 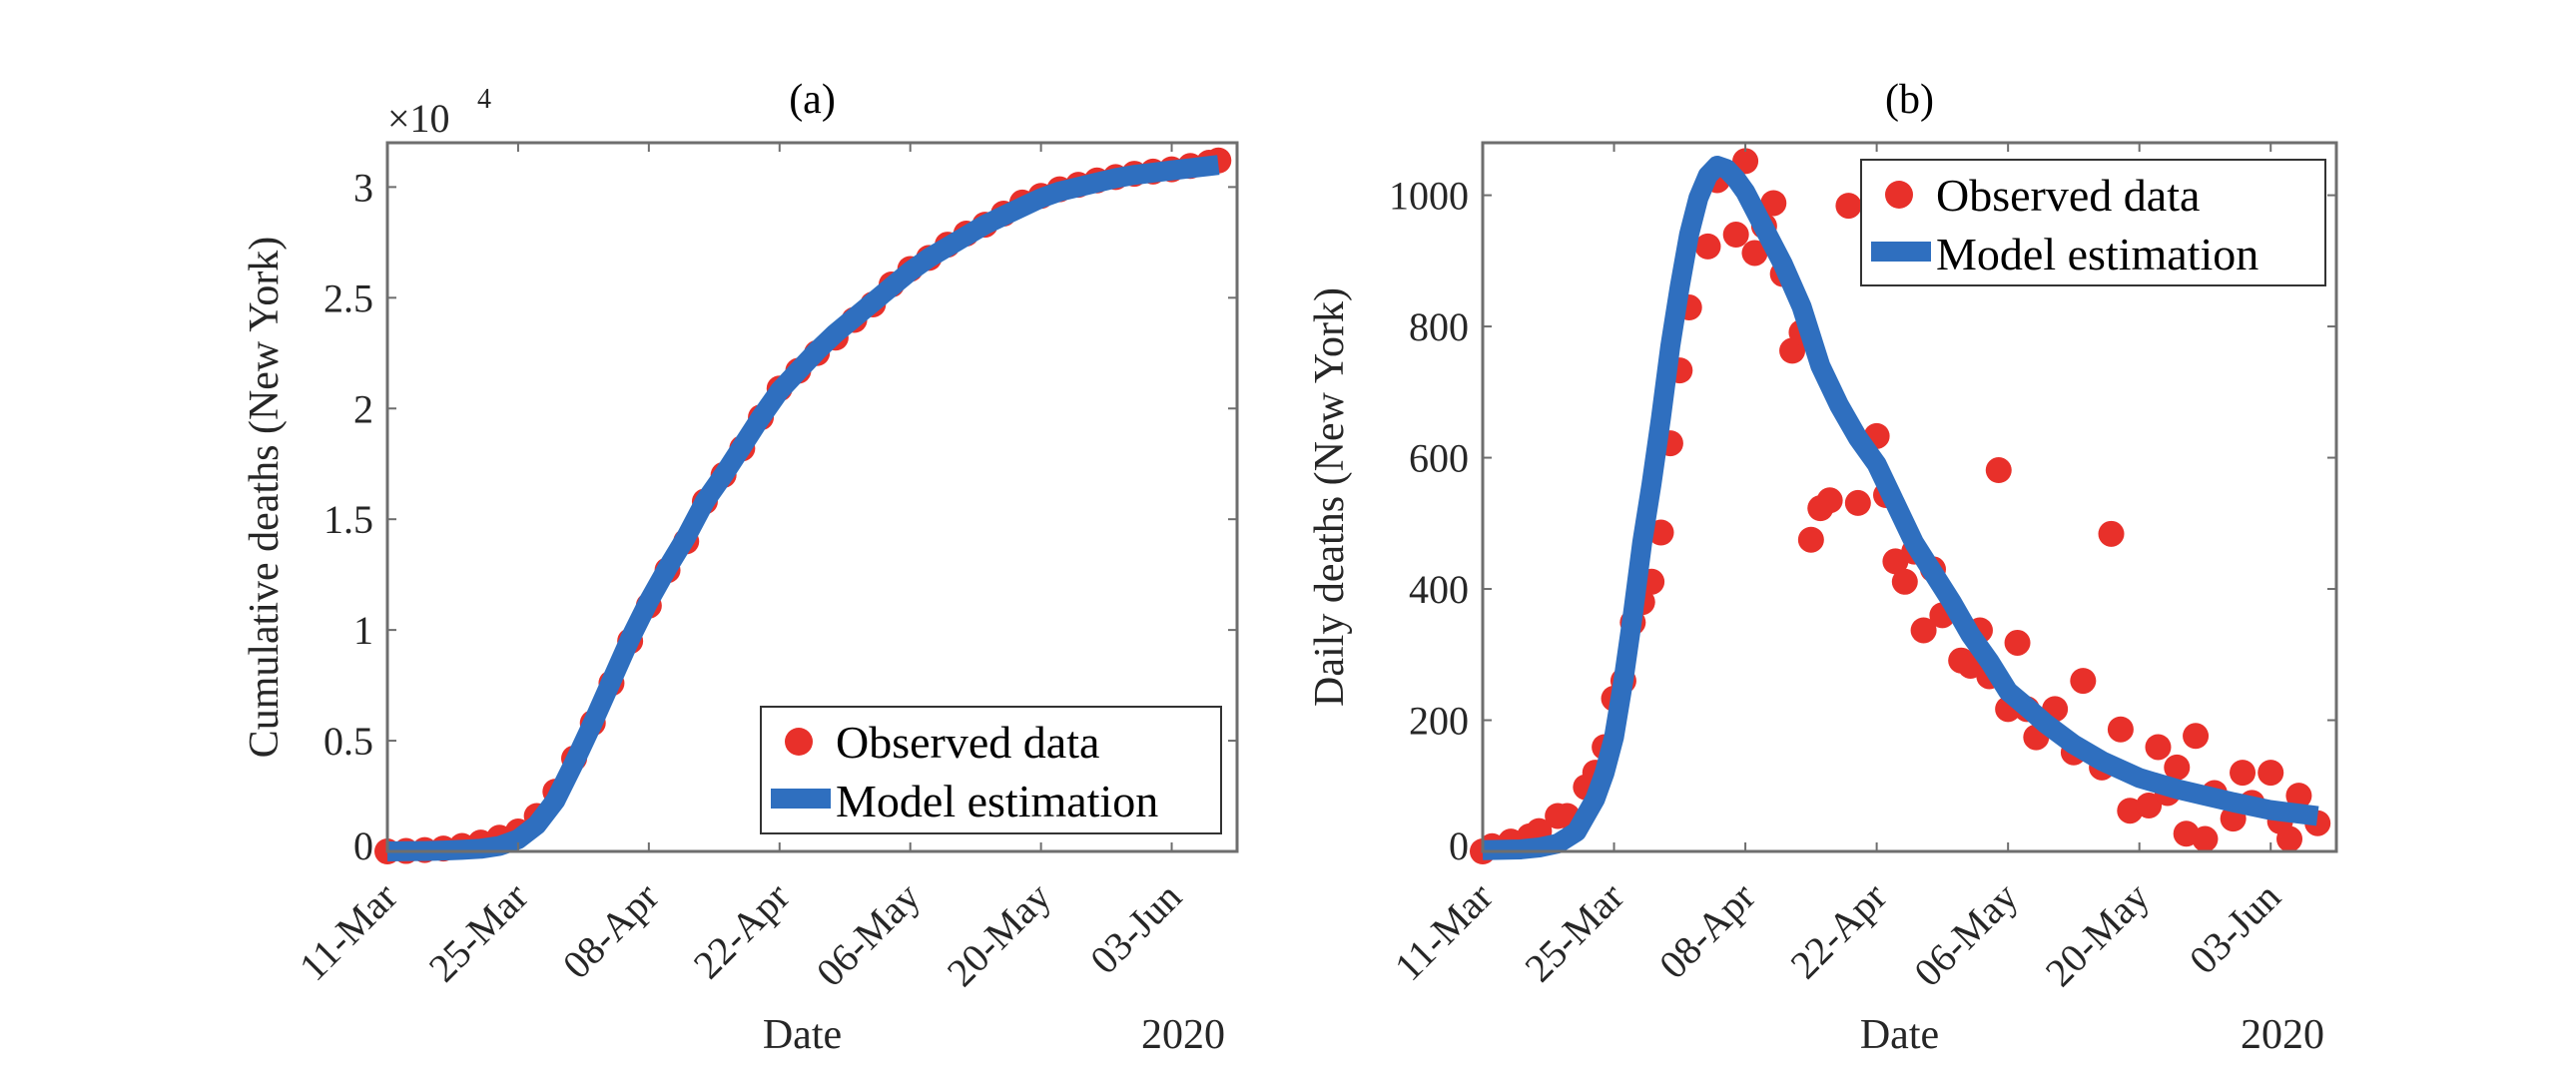 I want to click on y-tick-label: 1.5, so click(x=348, y=519).